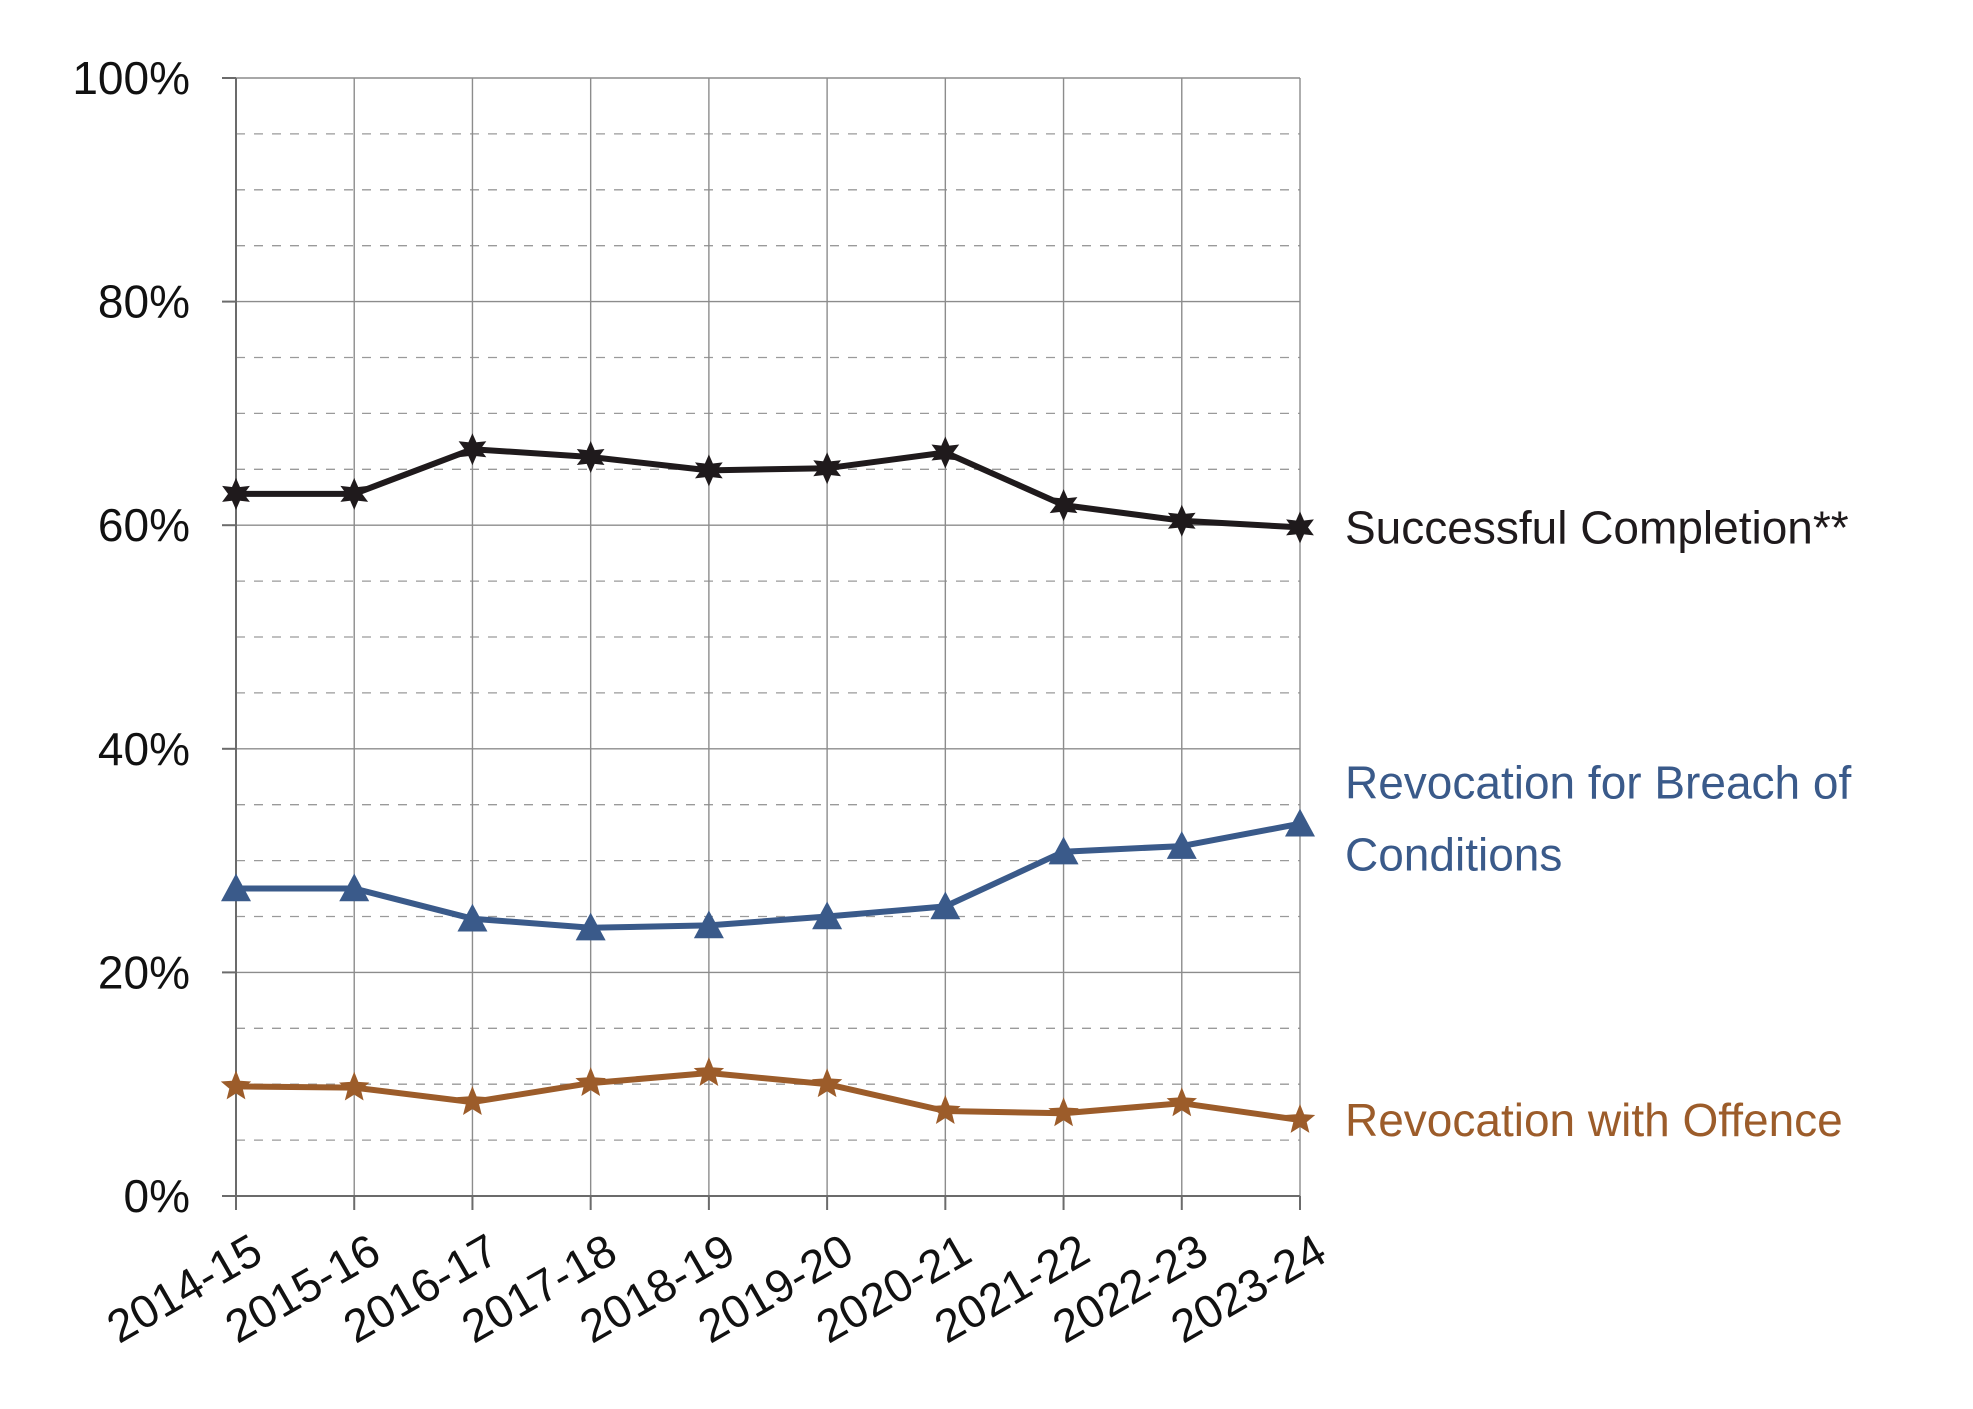 This screenshot has width=1973, height=1409. I want to click on series-label: Revocation with Offence, so click(1594, 1120).